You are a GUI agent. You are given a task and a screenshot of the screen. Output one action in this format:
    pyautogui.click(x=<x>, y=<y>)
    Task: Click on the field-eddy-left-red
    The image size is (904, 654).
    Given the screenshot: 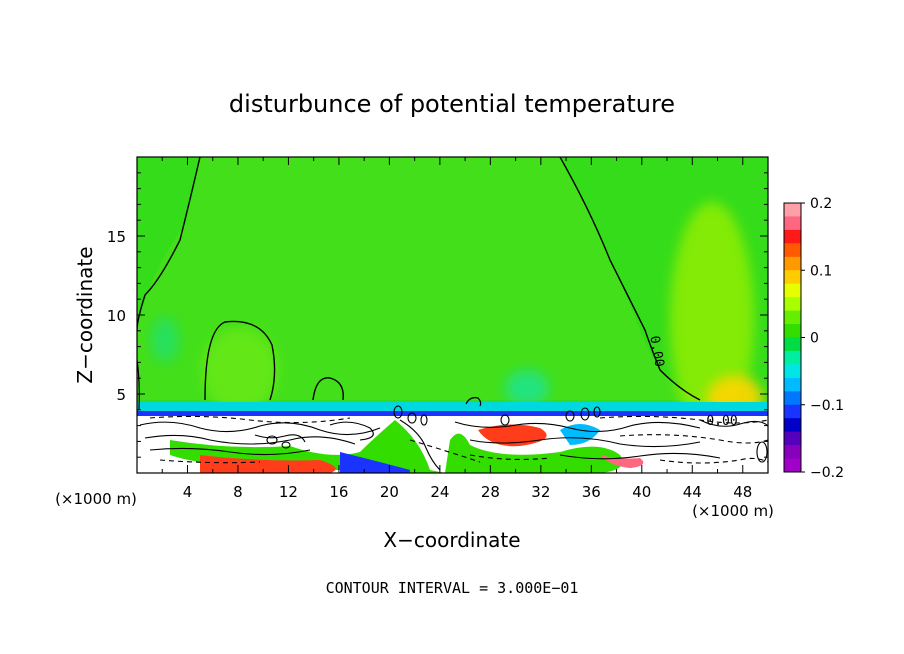 What is the action you would take?
    pyautogui.click(x=268, y=464)
    